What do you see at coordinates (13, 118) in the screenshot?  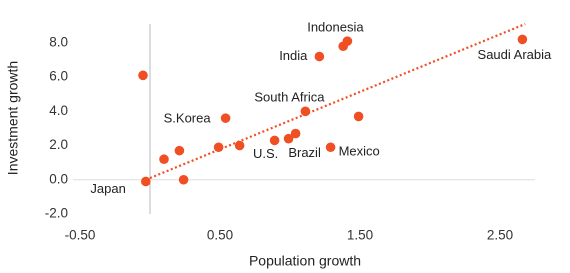 I see `y-axis-title: Investment growth` at bounding box center [13, 118].